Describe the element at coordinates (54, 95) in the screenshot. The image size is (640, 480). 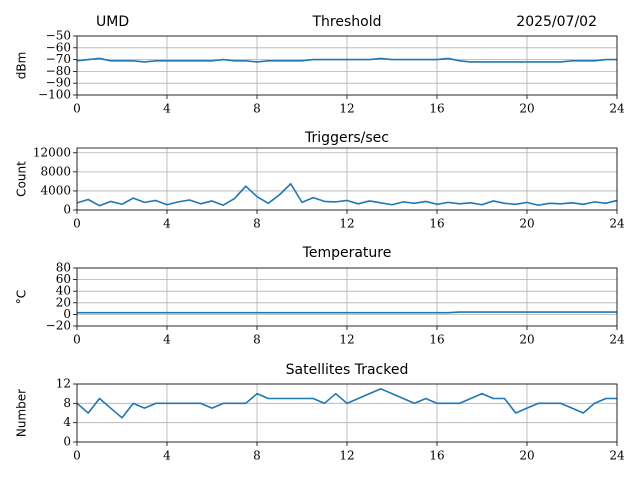
I see `y-tick-label: −100` at that location.